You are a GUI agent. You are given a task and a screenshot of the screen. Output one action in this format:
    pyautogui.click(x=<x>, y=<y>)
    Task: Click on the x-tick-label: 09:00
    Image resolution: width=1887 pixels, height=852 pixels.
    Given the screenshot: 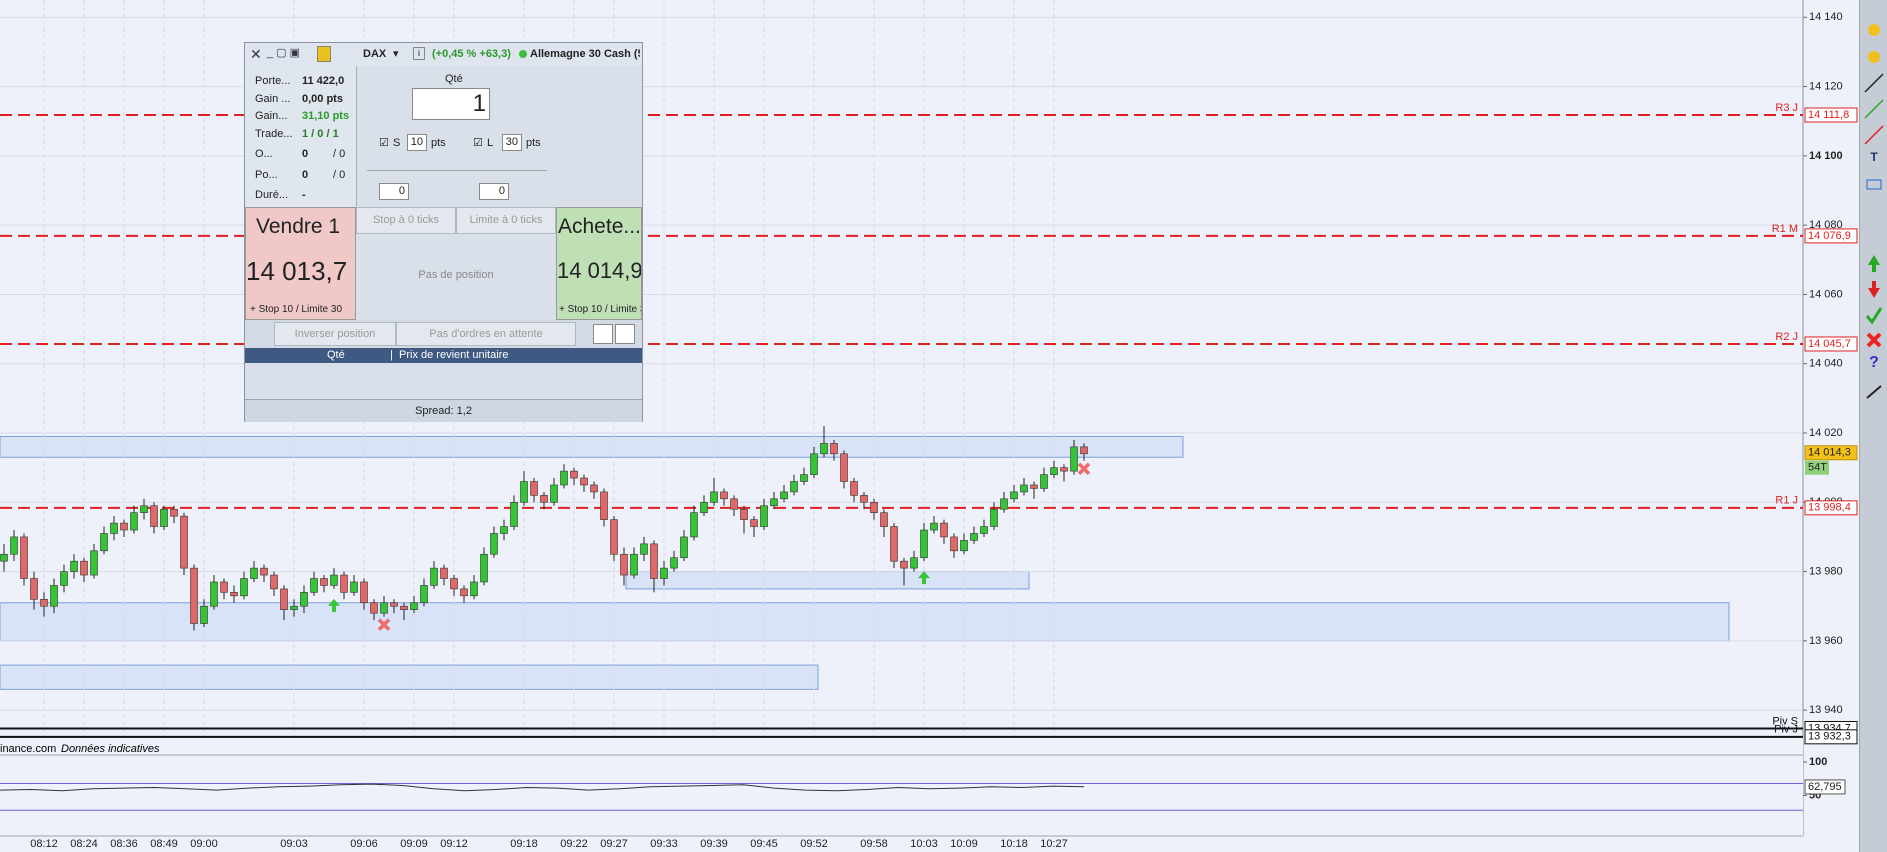 What is the action you would take?
    pyautogui.click(x=204, y=844)
    